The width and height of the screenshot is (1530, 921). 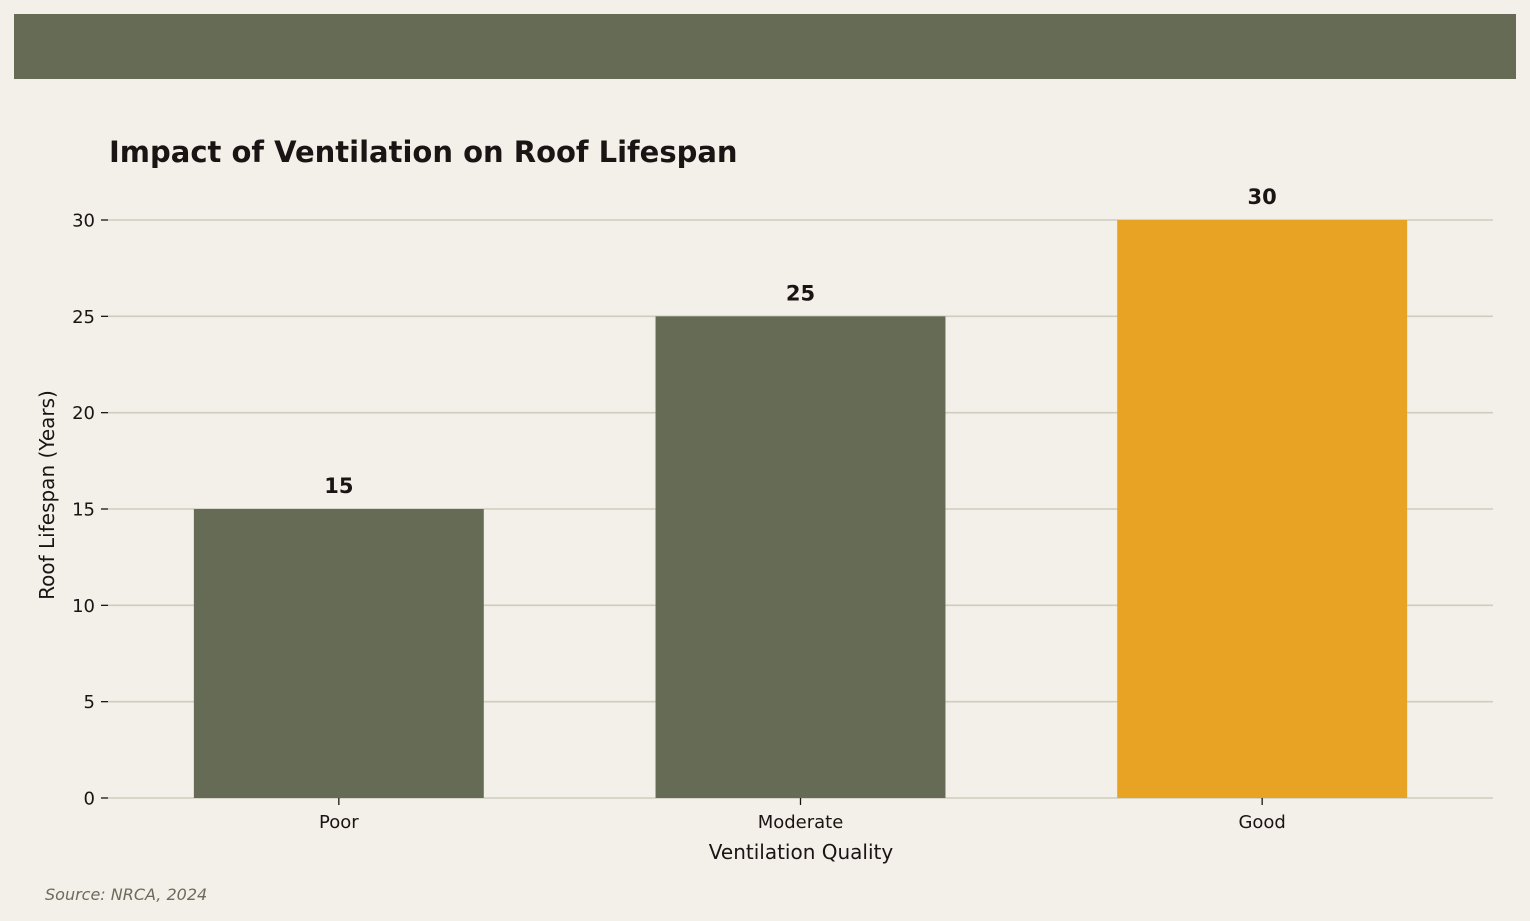 I want to click on chart-title: Impact of Ventilation on Roof Lifespan, so click(x=423, y=152).